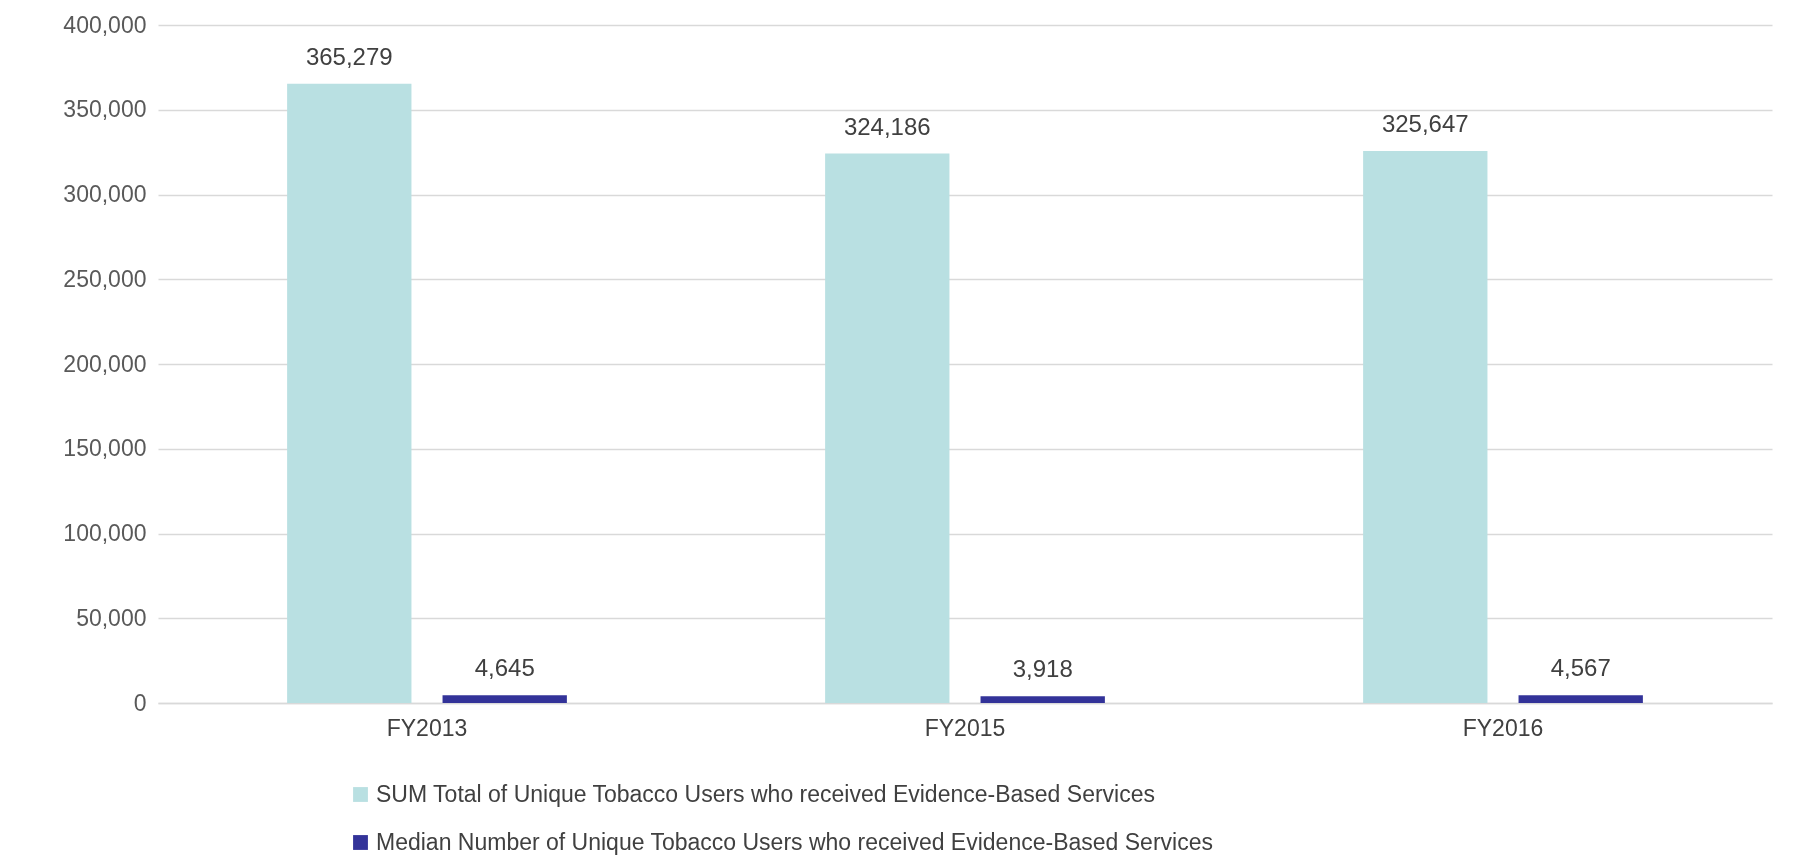 The width and height of the screenshot is (1794, 868). Describe the element at coordinates (105, 109) in the screenshot. I see `y-tick-label: 350,000` at that location.